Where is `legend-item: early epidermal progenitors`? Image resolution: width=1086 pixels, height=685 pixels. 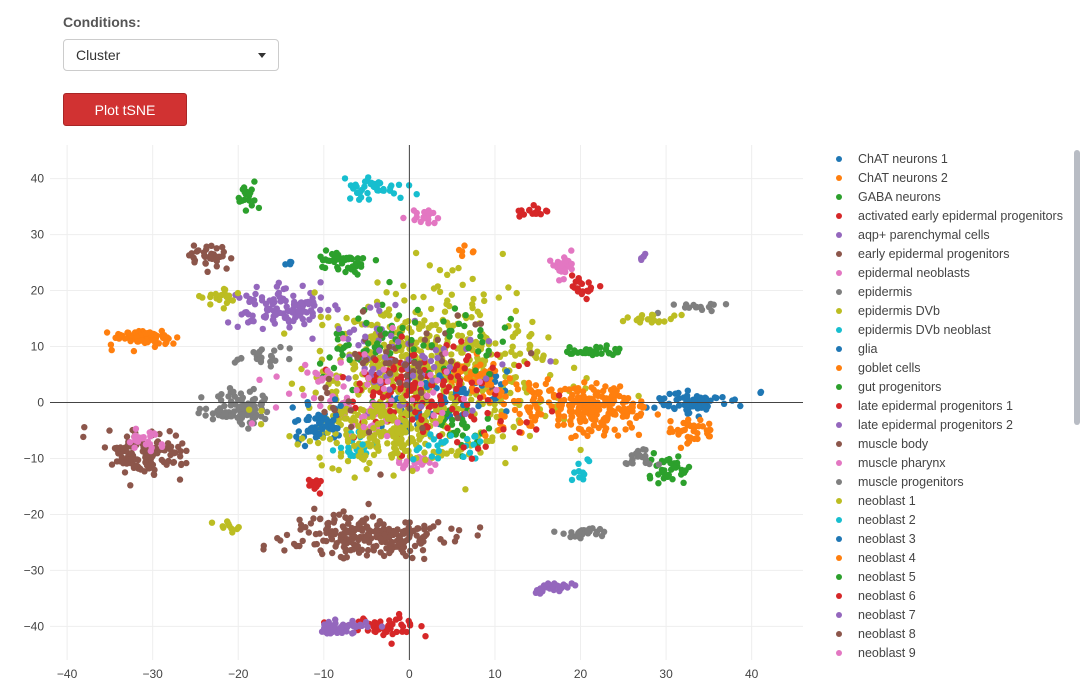 legend-item: early epidermal progenitors is located at coordinates (948, 253).